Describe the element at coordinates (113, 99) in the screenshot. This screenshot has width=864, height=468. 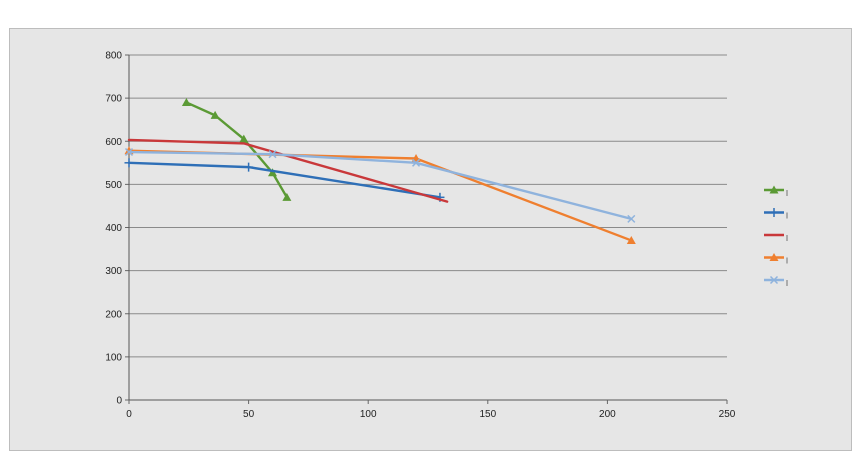
I see `y-tick-label: 700` at that location.